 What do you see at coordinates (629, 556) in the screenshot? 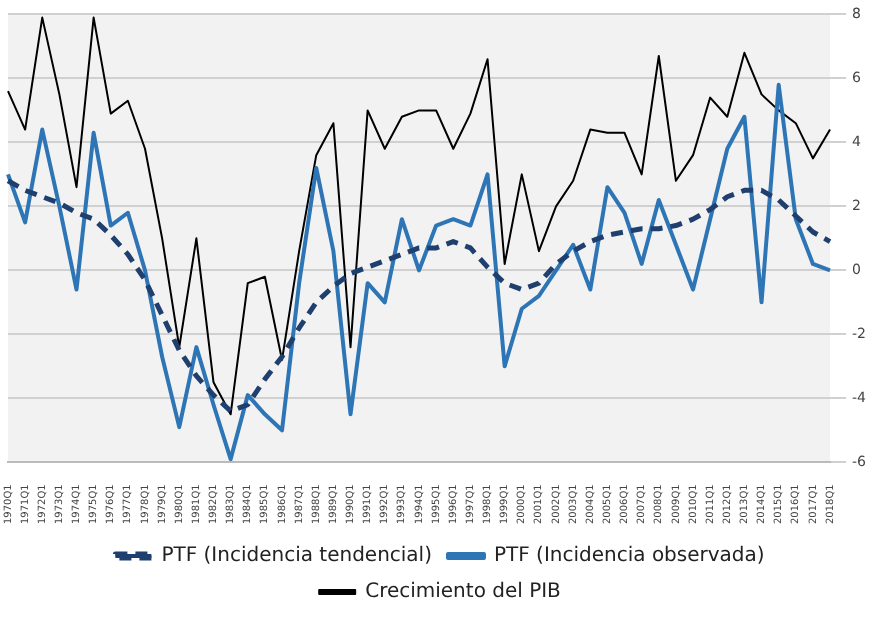
I see `legend-label: PTF (Incidencia observada)` at bounding box center [629, 556].